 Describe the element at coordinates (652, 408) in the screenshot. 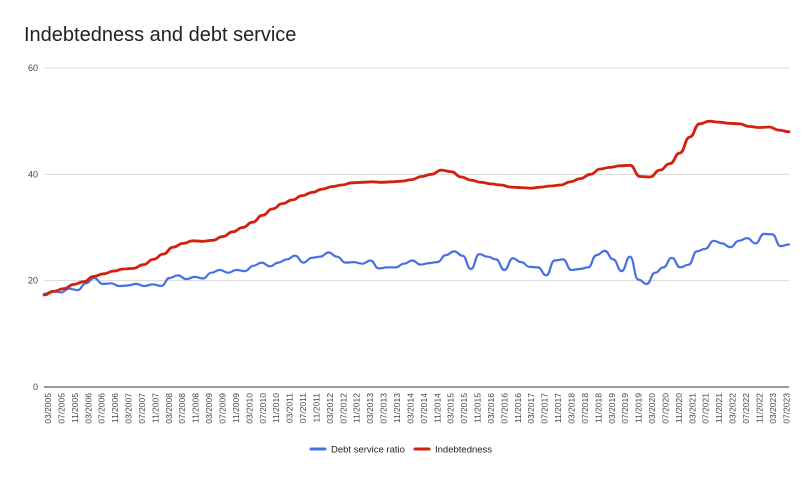

I see `x-tick-label: 03/2020` at that location.